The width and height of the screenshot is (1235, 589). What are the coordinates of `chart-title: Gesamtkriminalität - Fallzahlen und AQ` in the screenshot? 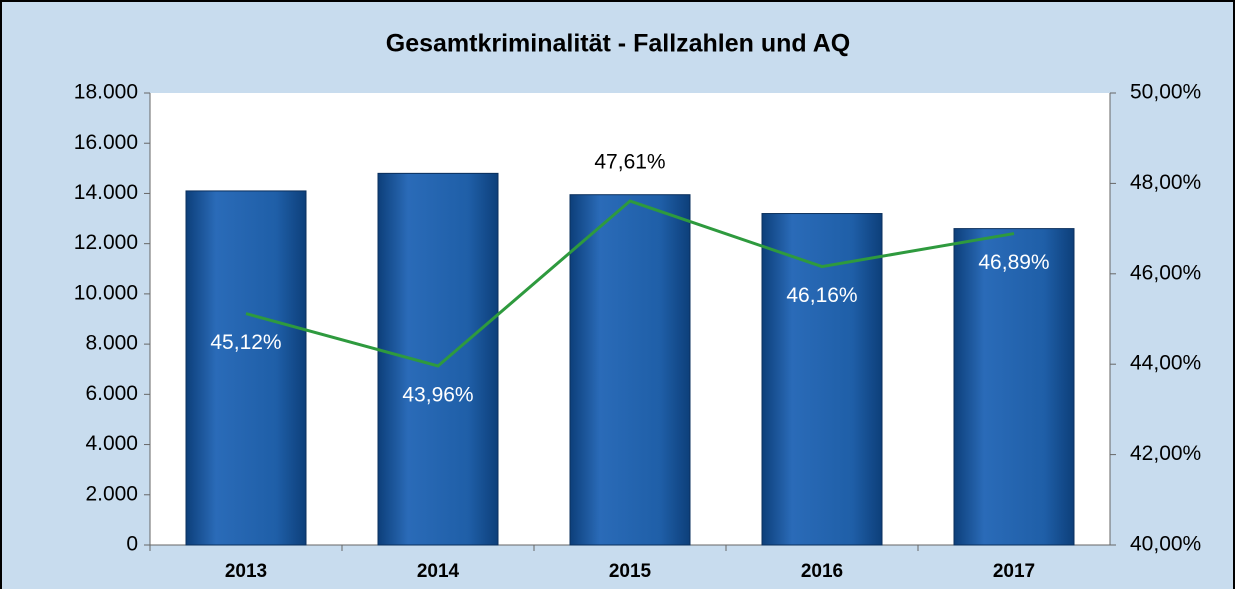 It's located at (618, 44).